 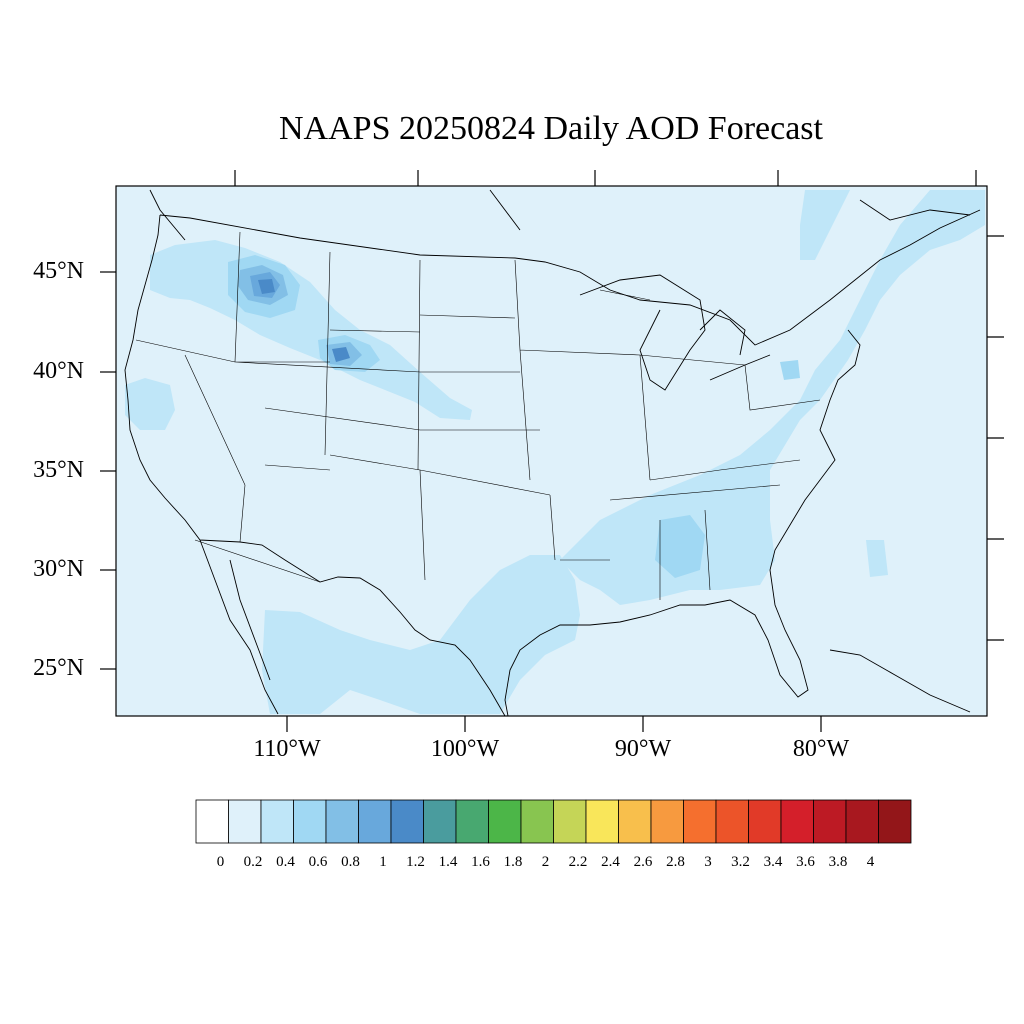 What do you see at coordinates (643, 862) in the screenshot?
I see `colorbar-tick-label: 2.6` at bounding box center [643, 862].